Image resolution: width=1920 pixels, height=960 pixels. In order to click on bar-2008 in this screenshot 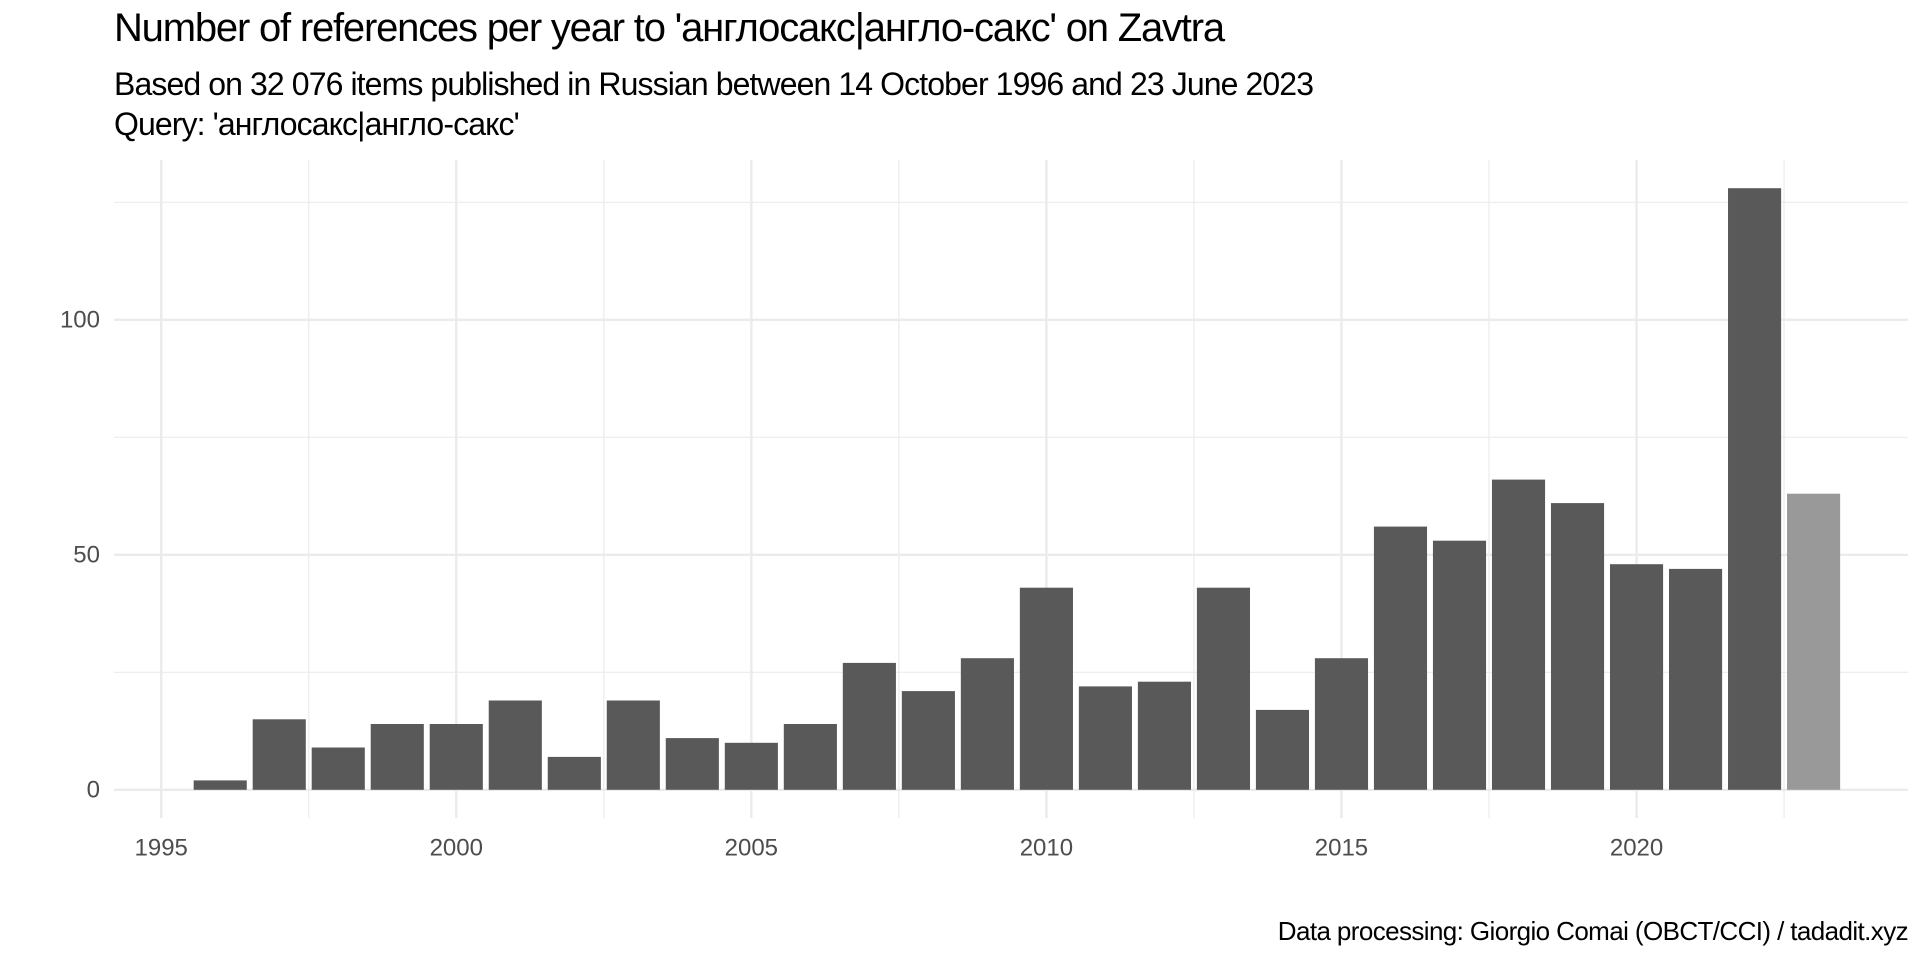, I will do `click(928, 740)`.